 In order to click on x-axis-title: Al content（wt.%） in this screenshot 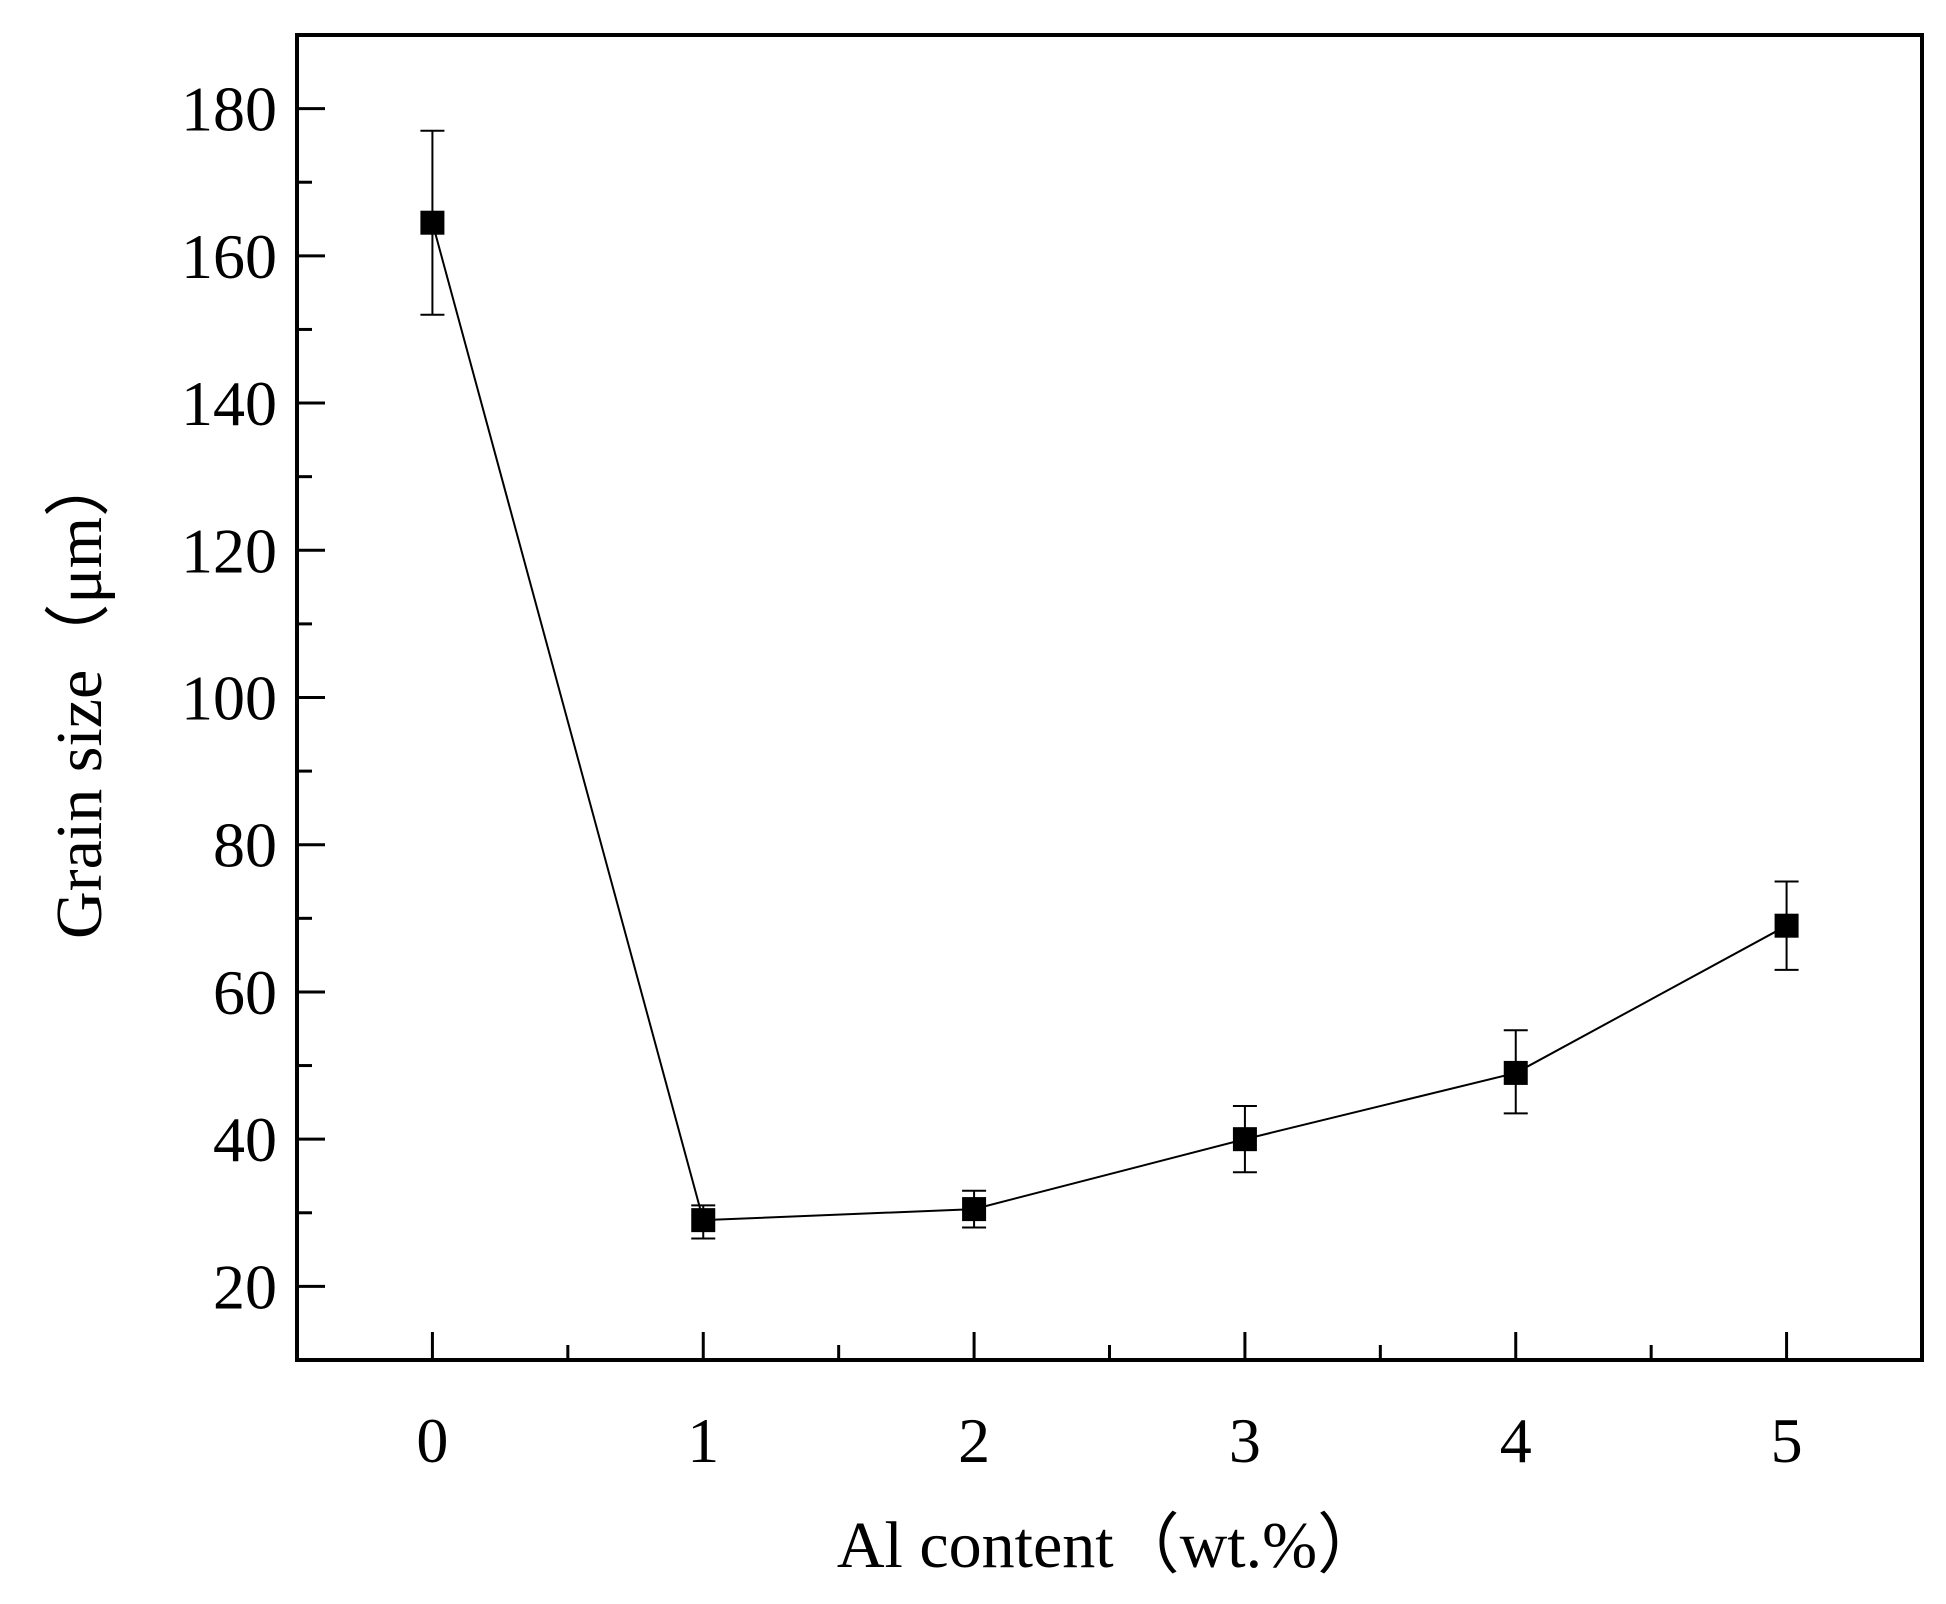, I will do `click(1110, 1545)`.